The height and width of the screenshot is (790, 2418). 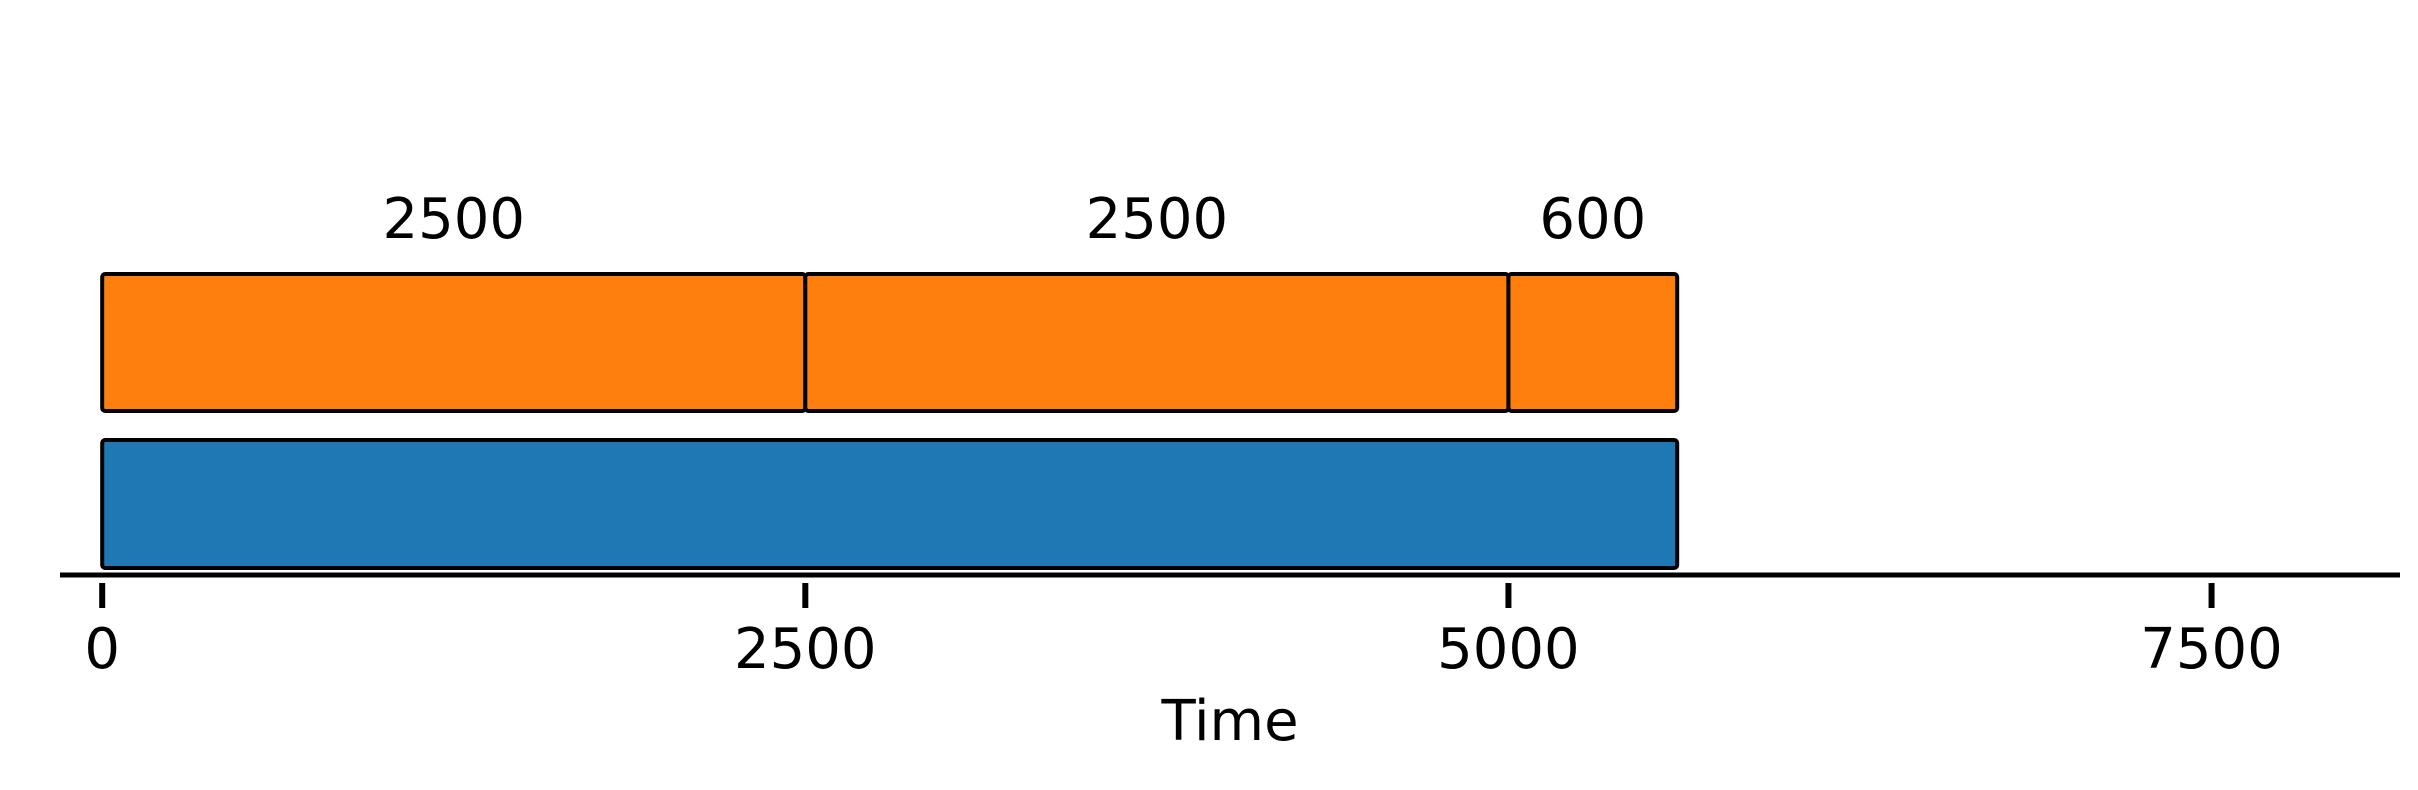 What do you see at coordinates (1157, 219) in the screenshot?
I see `segment-label-2: 2500` at bounding box center [1157, 219].